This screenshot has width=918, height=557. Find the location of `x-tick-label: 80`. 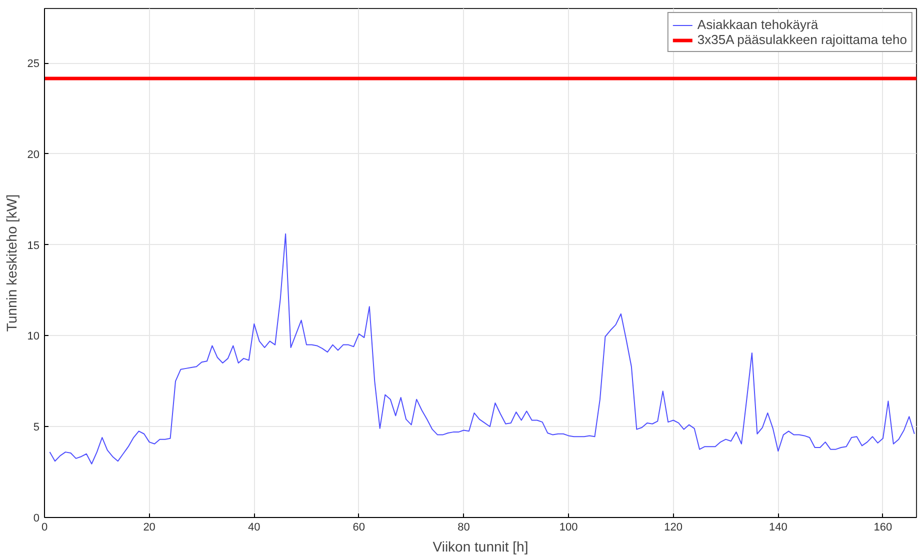

x-tick-label: 80 is located at coordinates (464, 528).